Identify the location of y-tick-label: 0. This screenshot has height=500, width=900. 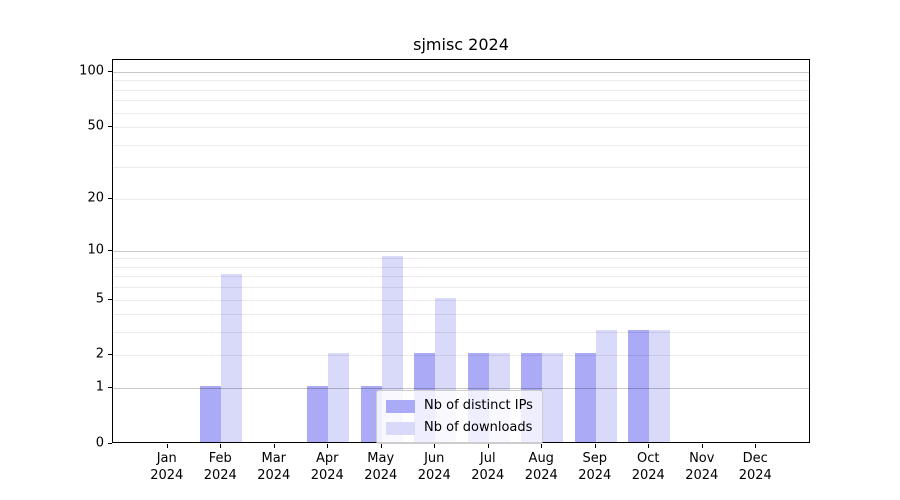
(99, 443).